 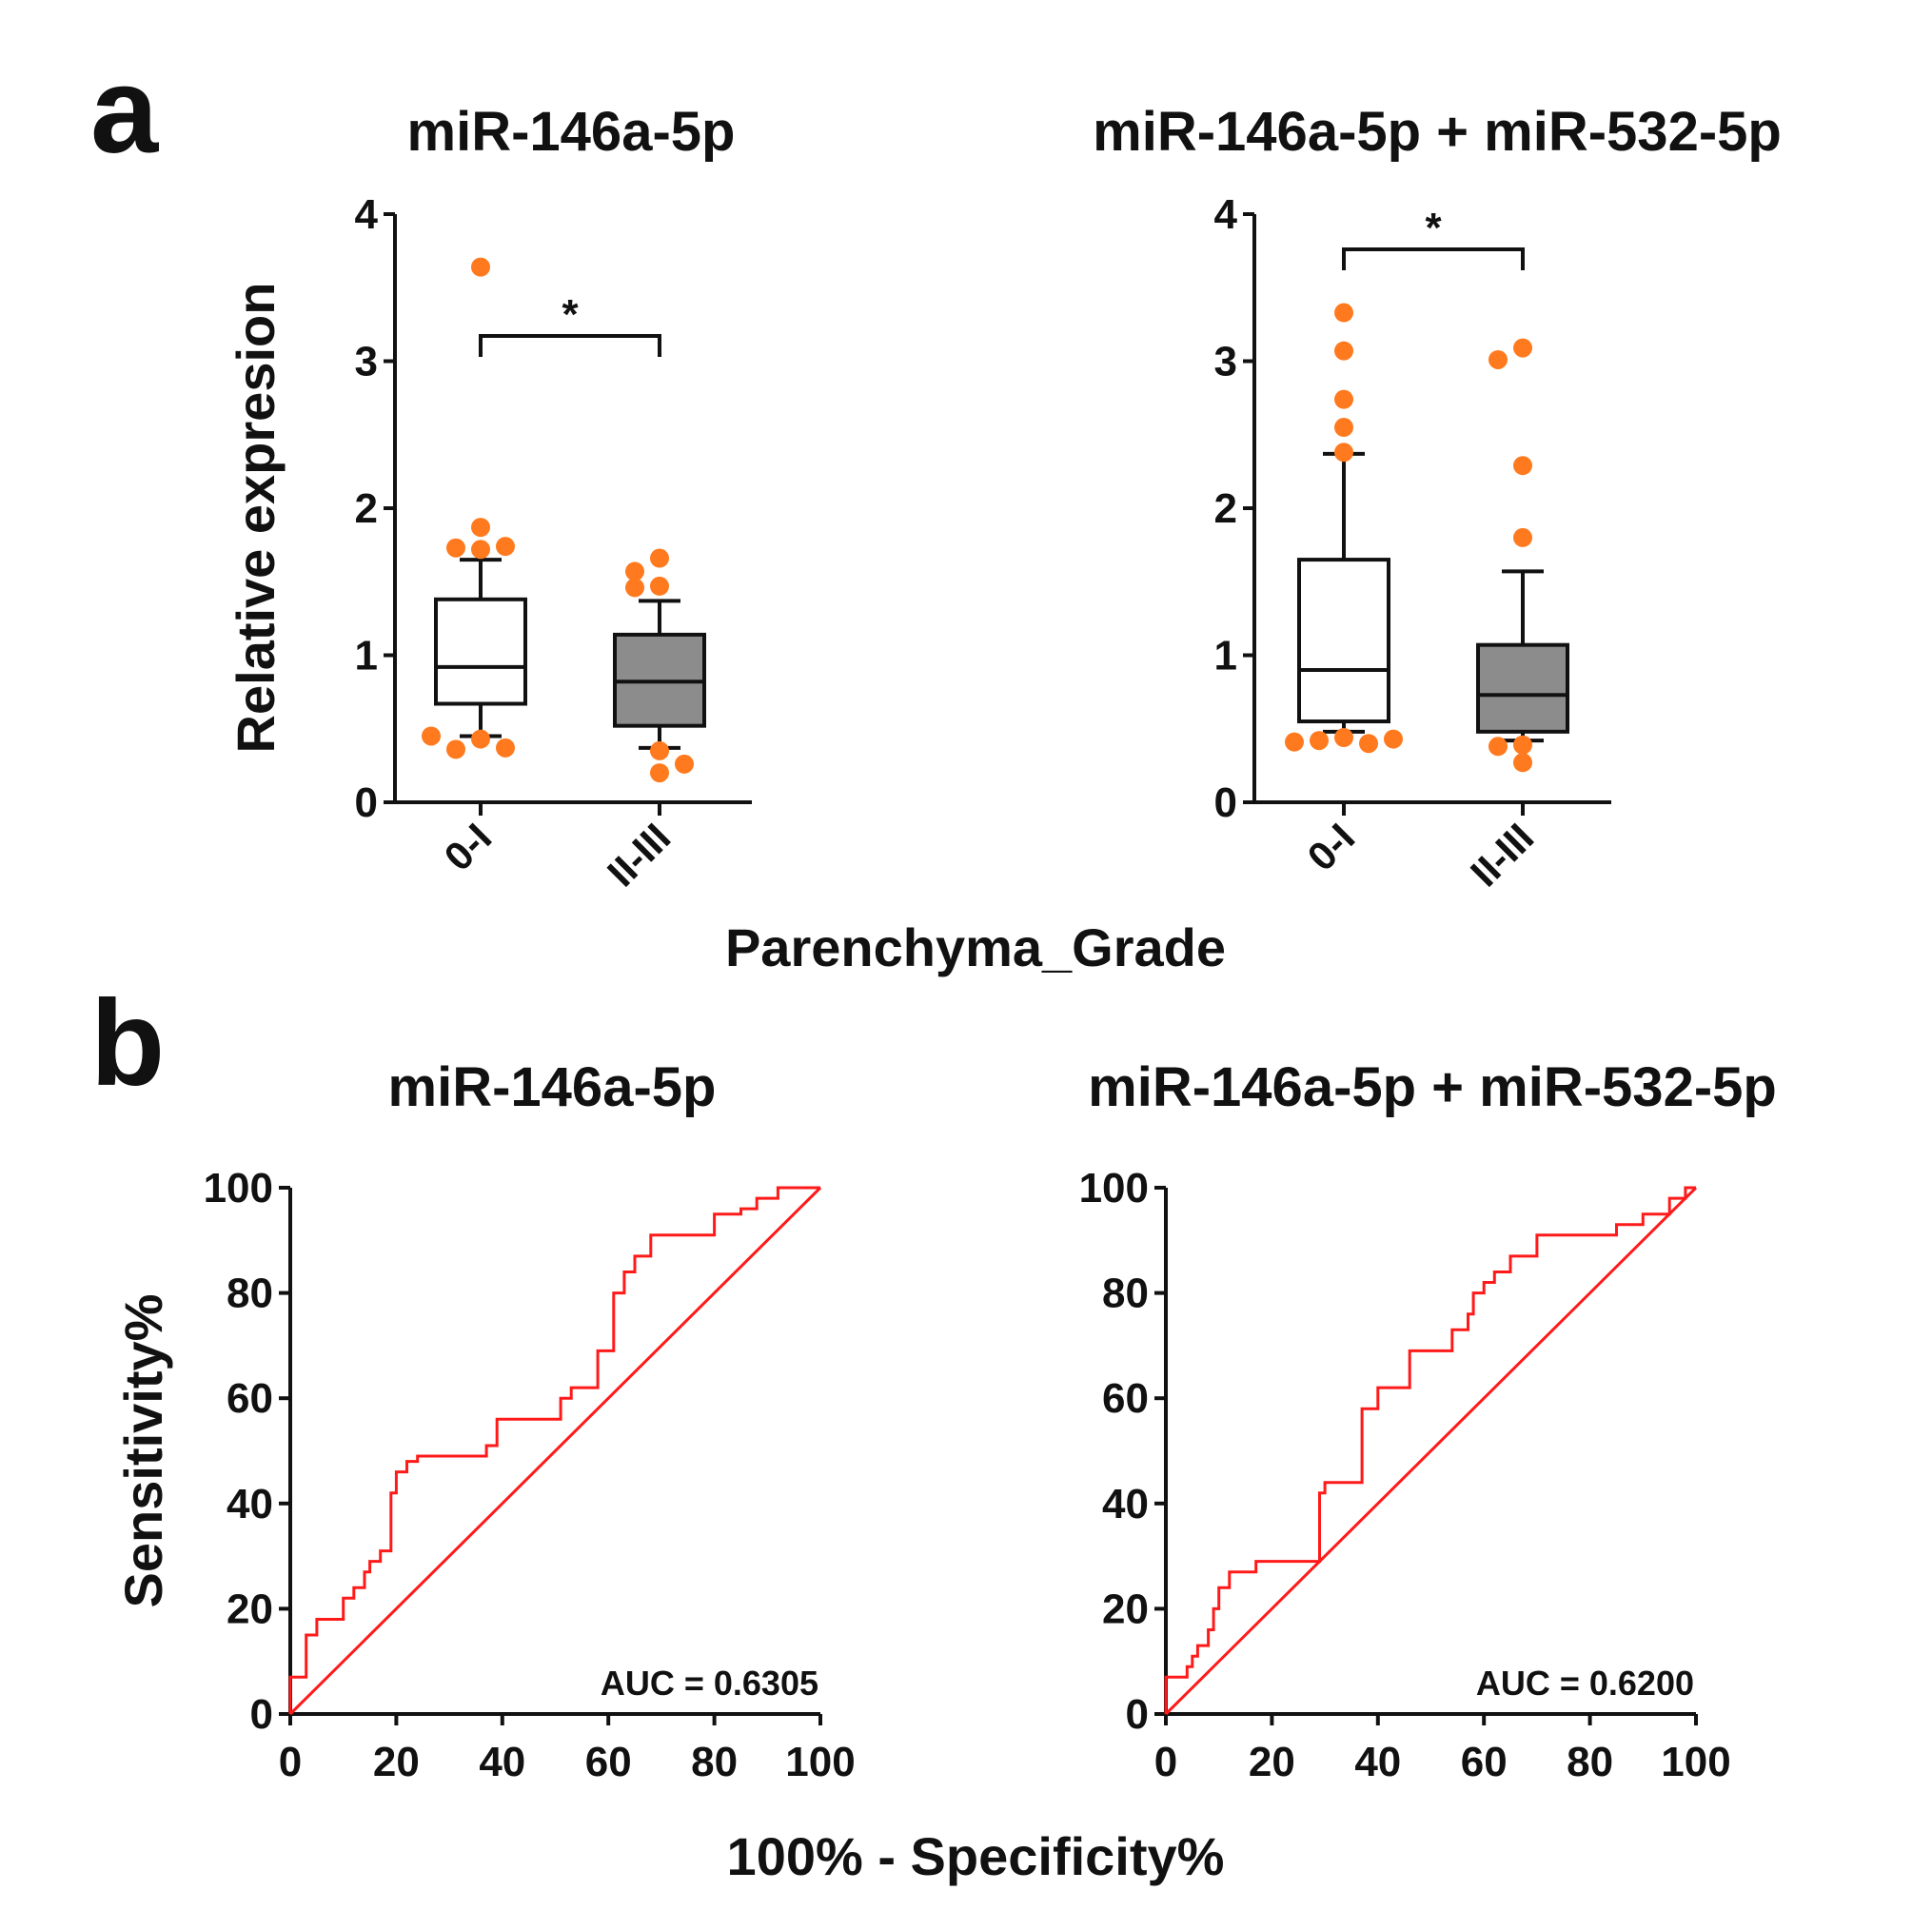 I want to click on y-axis-label: Sensitivity%, so click(x=143, y=1451).